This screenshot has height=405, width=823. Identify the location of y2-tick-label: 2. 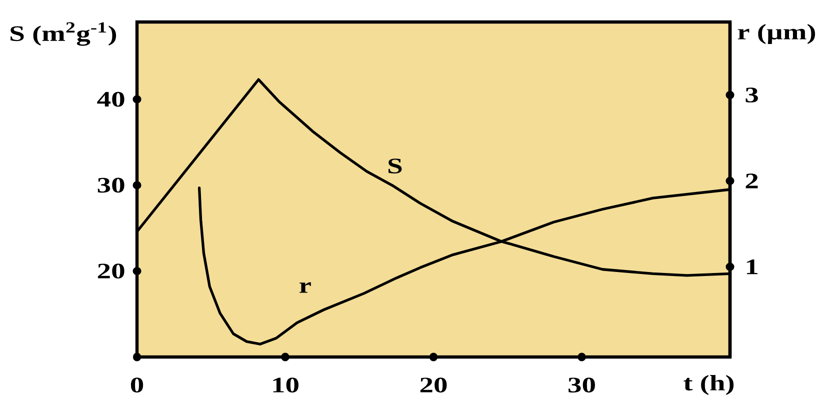
(752, 181).